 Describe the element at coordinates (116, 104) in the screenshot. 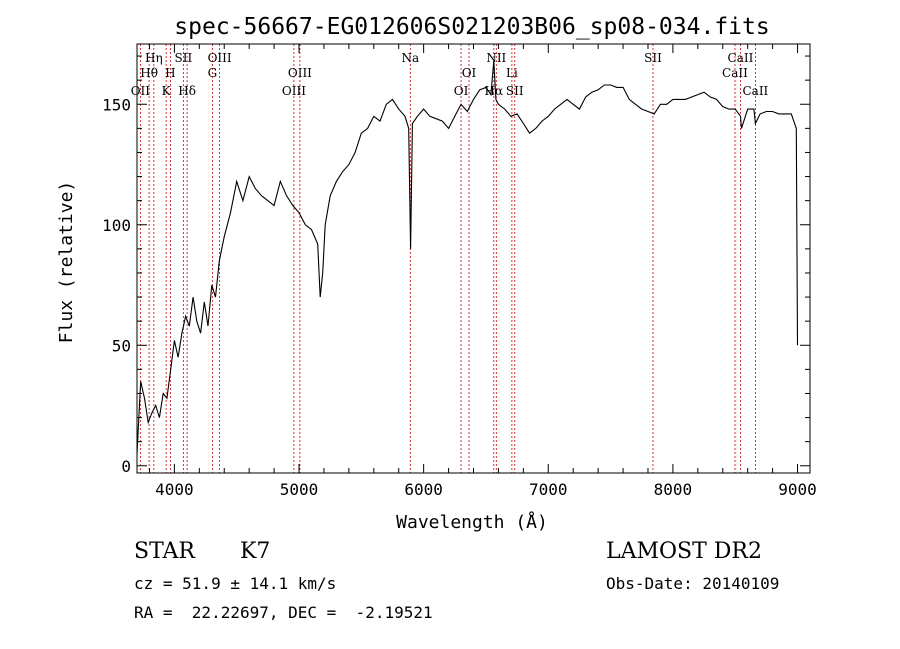

I see `y-tick-label-150: 150` at that location.